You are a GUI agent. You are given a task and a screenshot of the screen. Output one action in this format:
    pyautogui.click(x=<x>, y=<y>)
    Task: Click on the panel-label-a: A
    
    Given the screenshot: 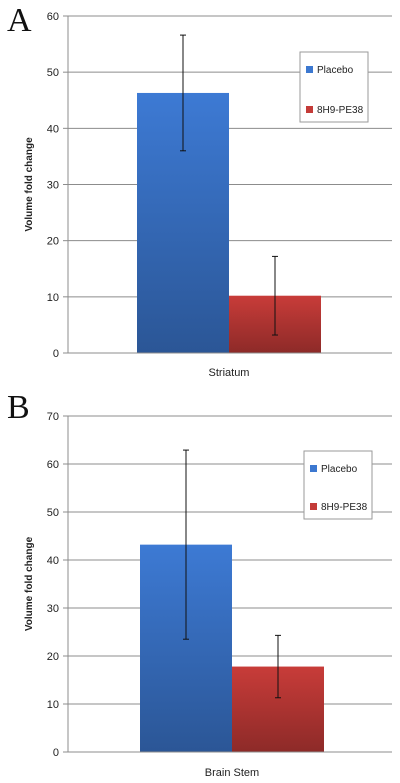 What is the action you would take?
    pyautogui.click(x=19, y=20)
    